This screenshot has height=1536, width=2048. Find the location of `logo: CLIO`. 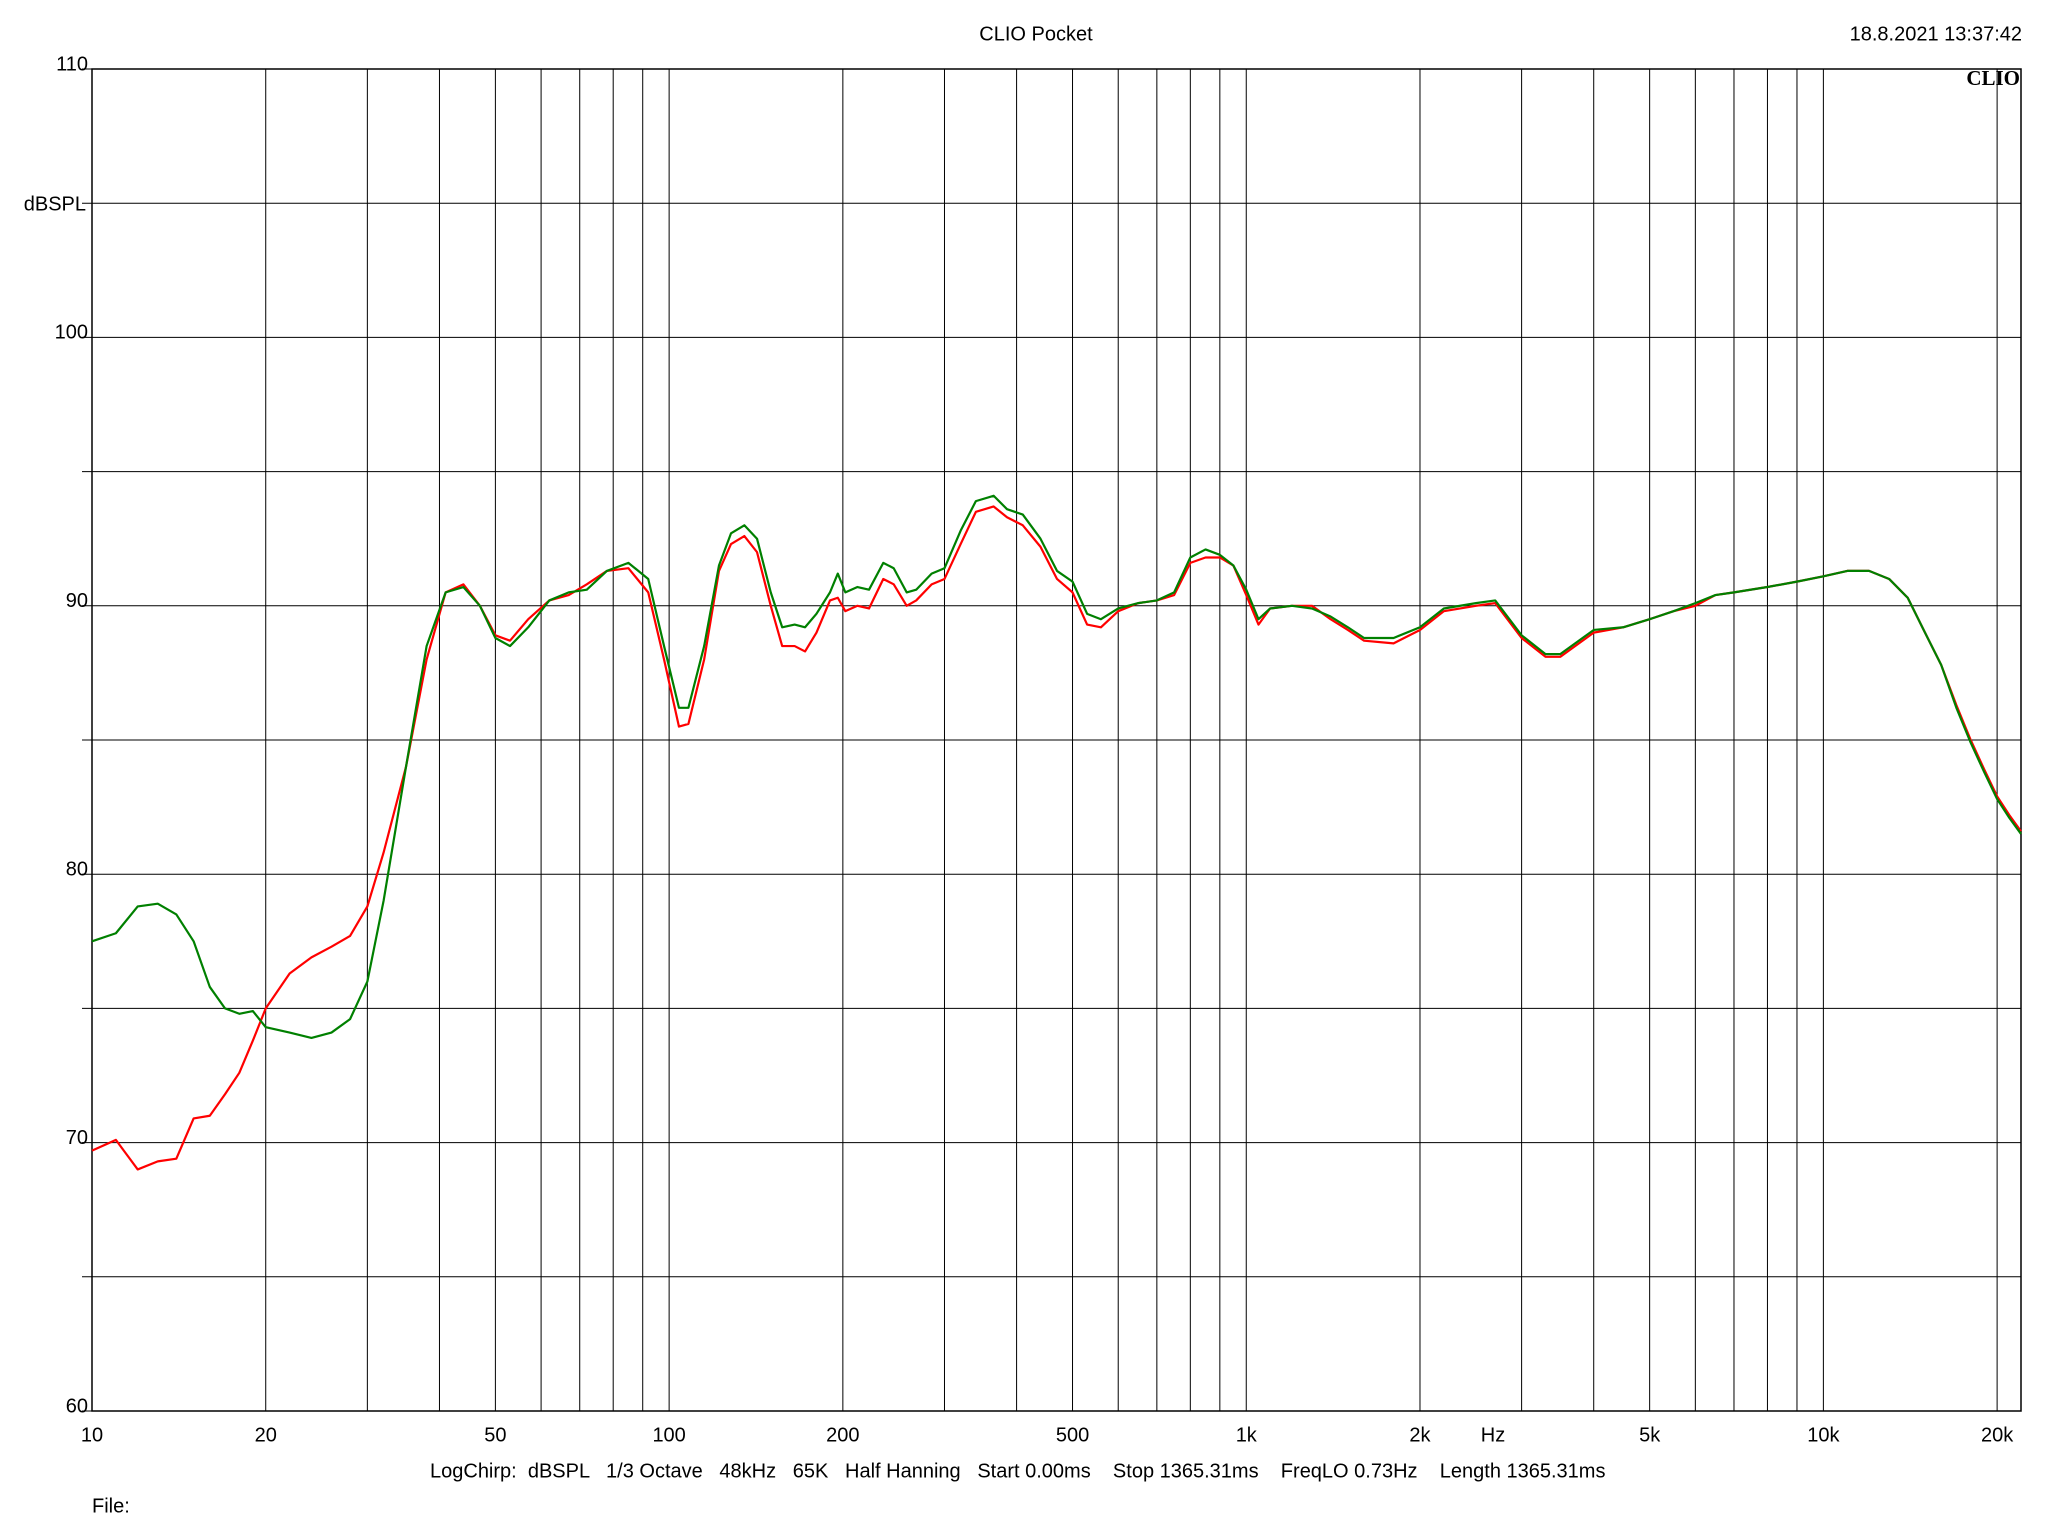

logo: CLIO is located at coordinates (1993, 78).